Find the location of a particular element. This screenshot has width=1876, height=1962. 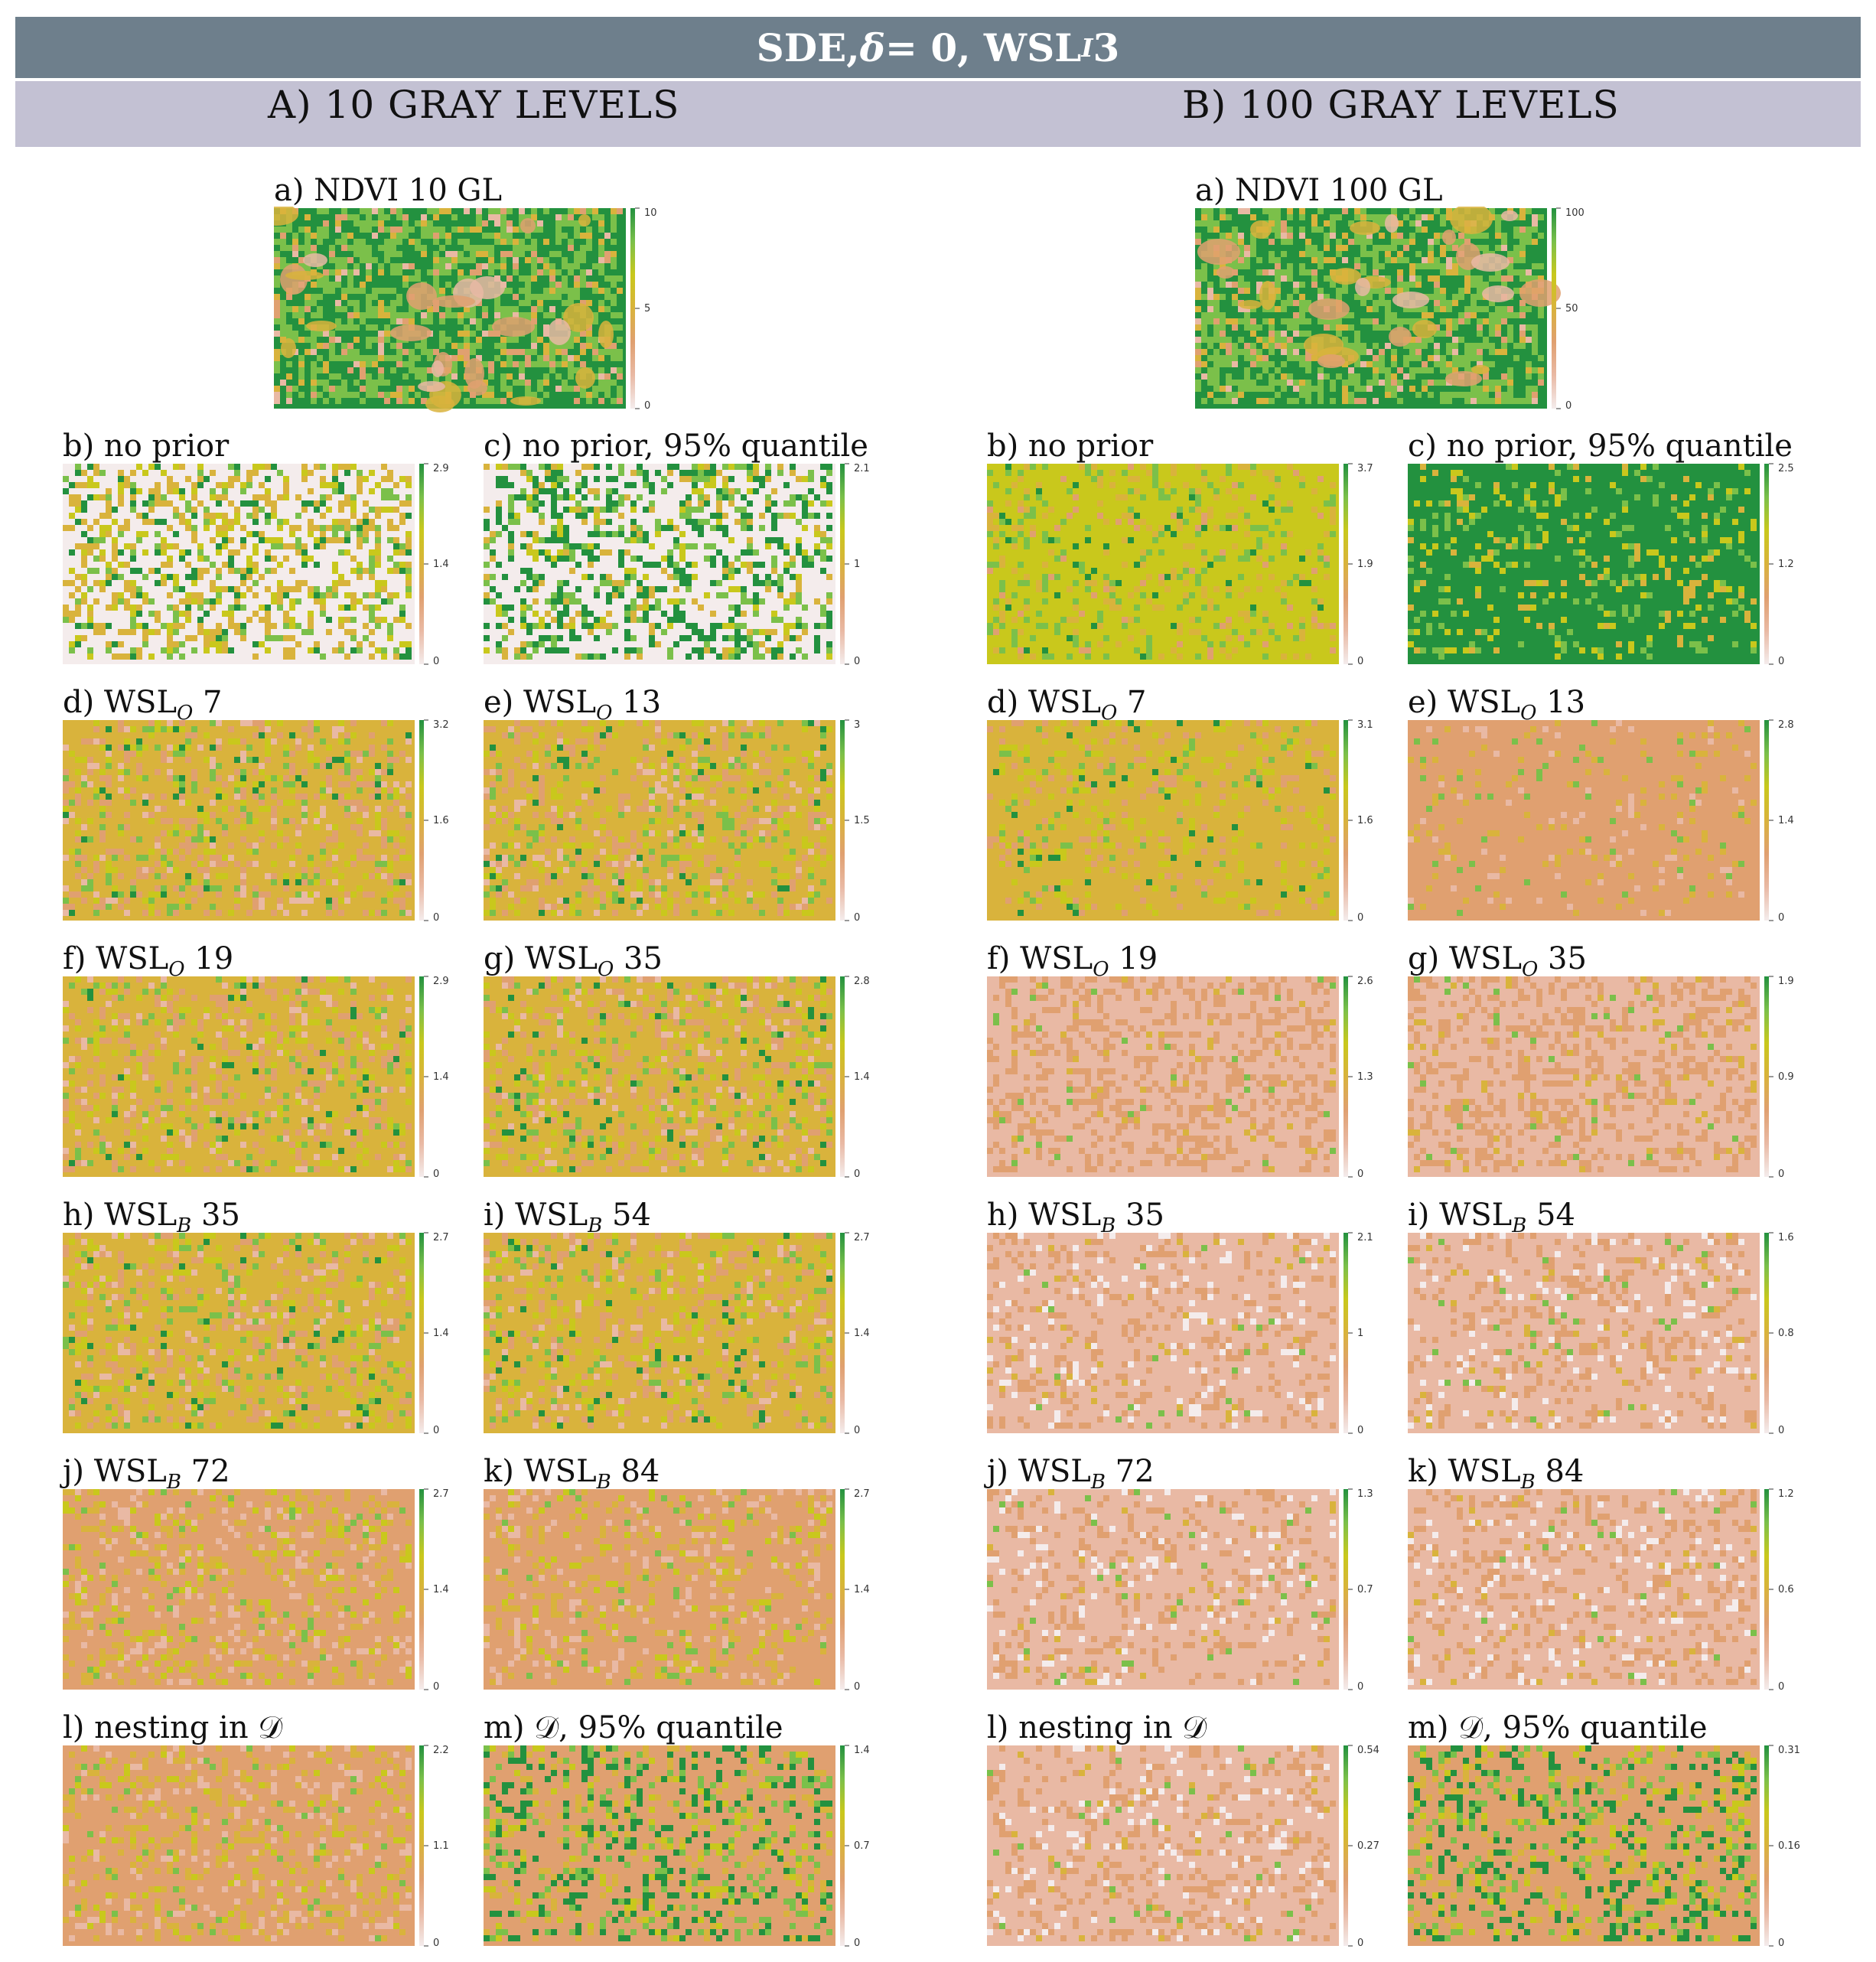

colorbar-tick-label: 2.9 is located at coordinates (441, 468).